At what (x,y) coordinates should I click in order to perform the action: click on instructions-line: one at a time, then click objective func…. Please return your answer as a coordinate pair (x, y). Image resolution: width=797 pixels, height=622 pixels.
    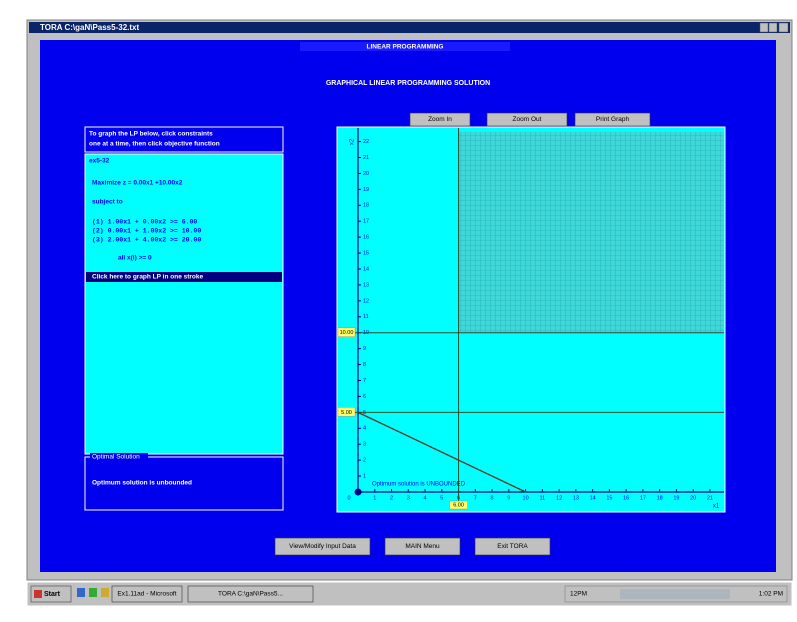
    Looking at the image, I should click on (154, 144).